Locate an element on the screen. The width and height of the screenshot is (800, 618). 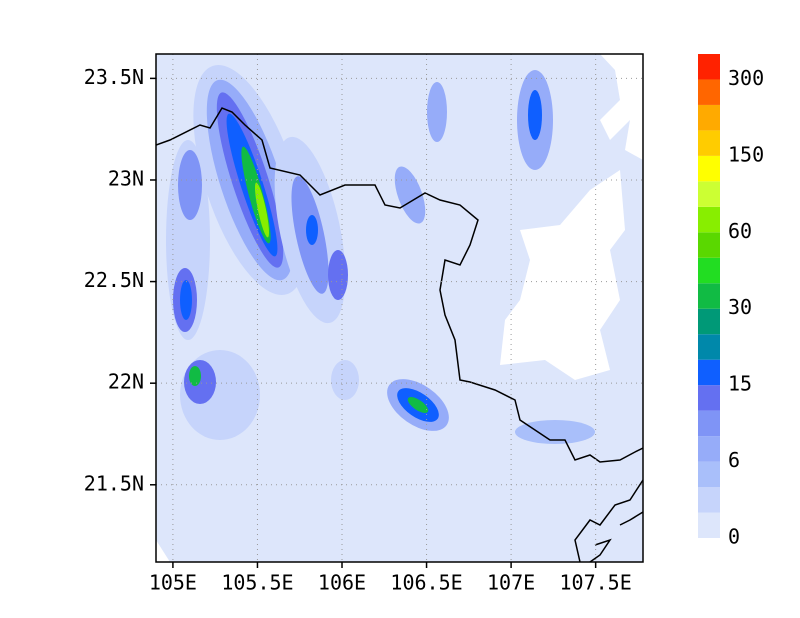
colorbar-label: 0 is located at coordinates (734, 537).